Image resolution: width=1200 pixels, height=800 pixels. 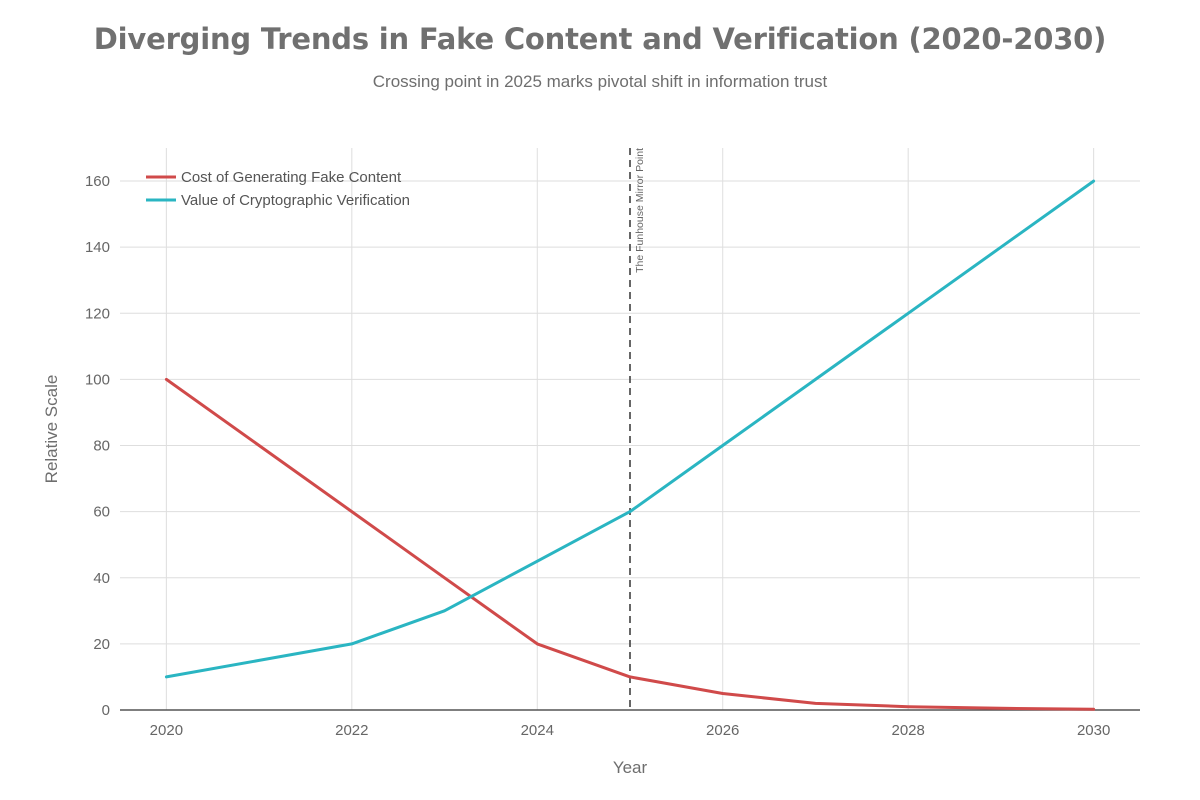 I want to click on x-tick-label: 2030, so click(x=1093, y=730).